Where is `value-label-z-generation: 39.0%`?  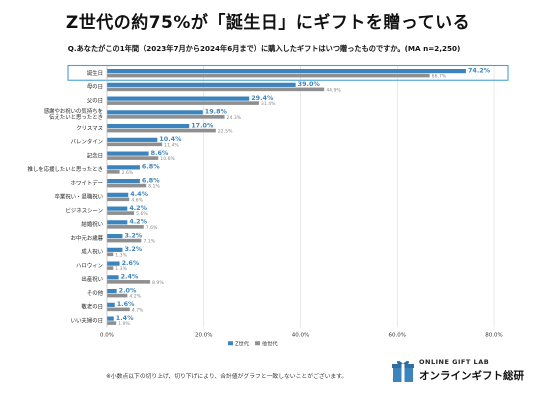
value-label-z-generation: 39.0% is located at coordinates (309, 84).